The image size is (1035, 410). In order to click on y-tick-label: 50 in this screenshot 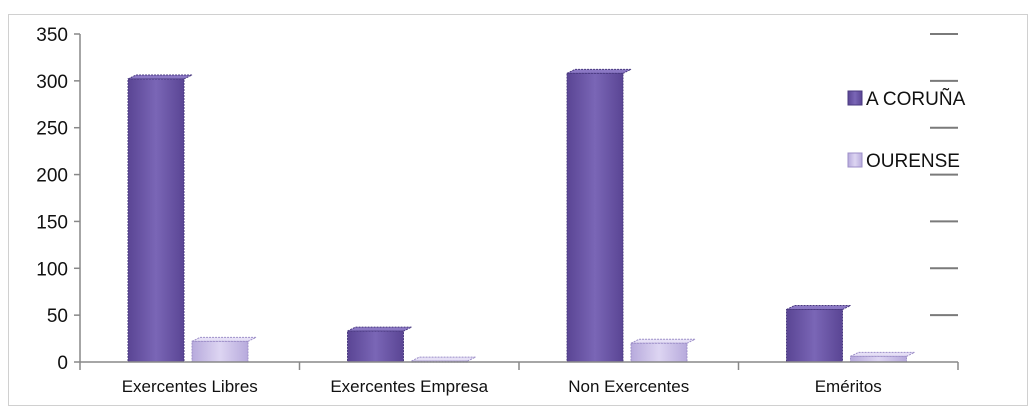, I will do `click(57, 316)`.